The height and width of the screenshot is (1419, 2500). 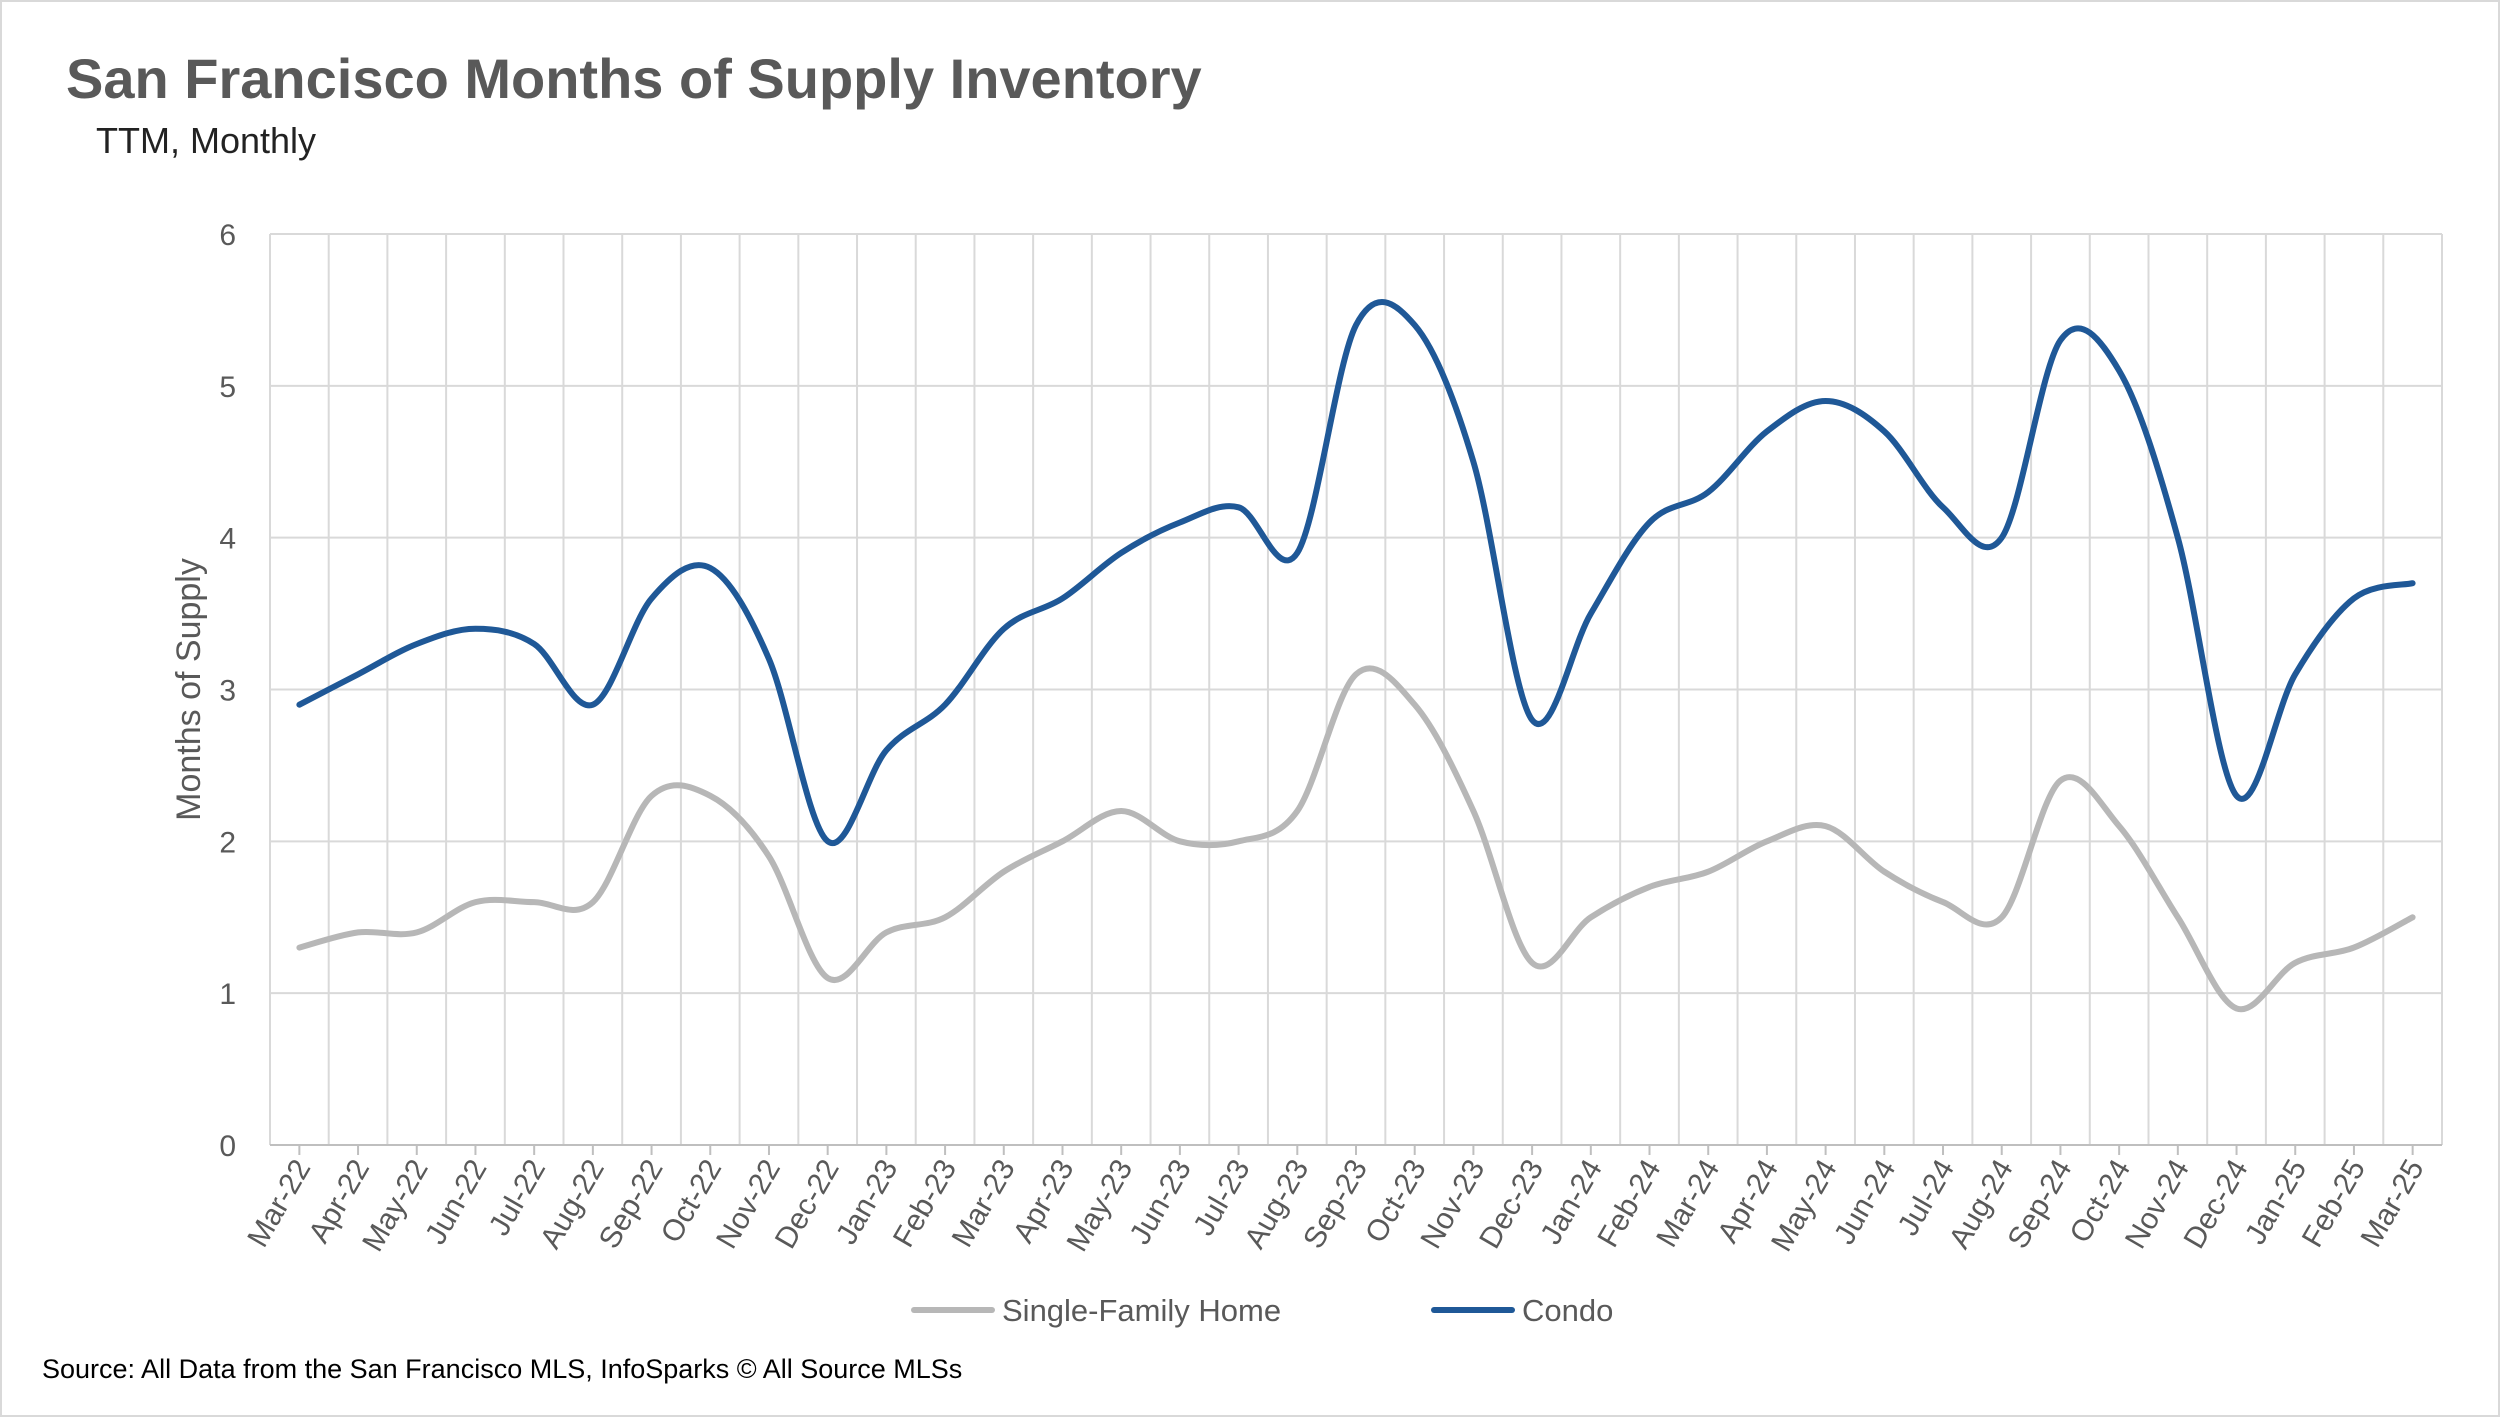 I want to click on y-tick-label: 3, so click(x=227, y=691).